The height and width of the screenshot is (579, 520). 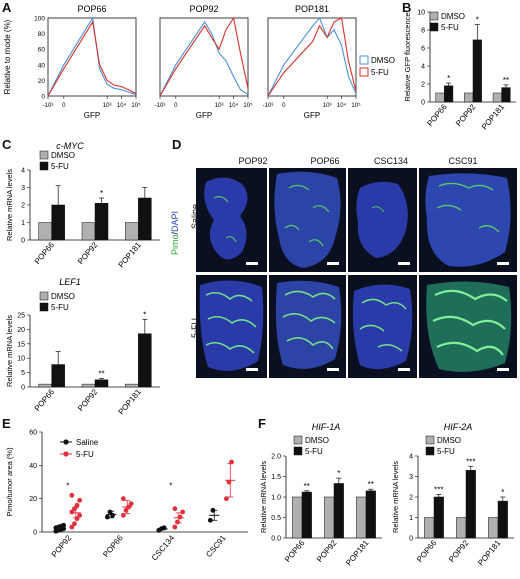 What do you see at coordinates (276, 518) in the screenshot?
I see `y-tick-label: 0.5` at bounding box center [276, 518].